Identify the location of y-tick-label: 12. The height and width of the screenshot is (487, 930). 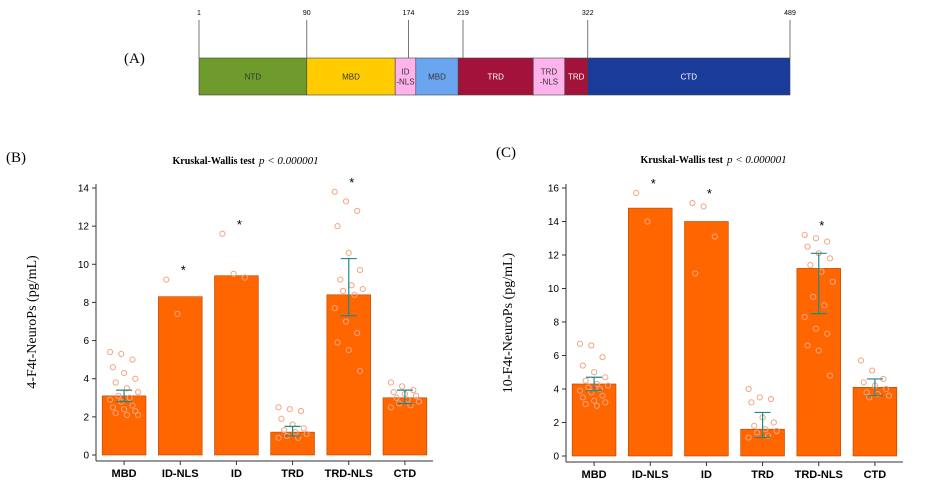
(84, 227).